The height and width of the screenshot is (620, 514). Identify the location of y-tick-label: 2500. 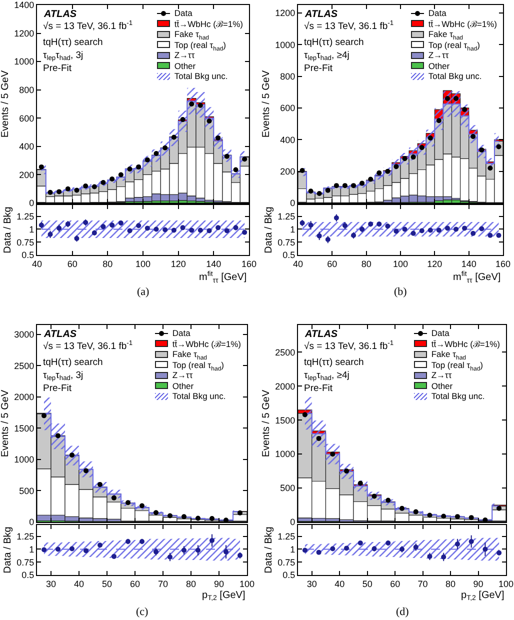
(285, 352).